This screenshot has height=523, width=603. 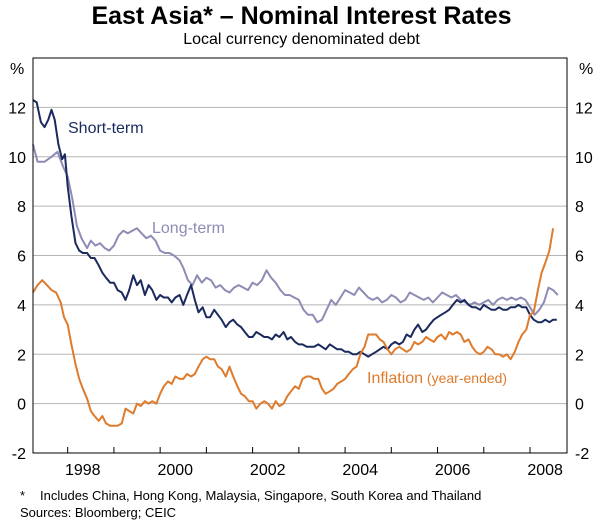 I want to click on y-tick-label-right: 4, so click(x=579, y=306).